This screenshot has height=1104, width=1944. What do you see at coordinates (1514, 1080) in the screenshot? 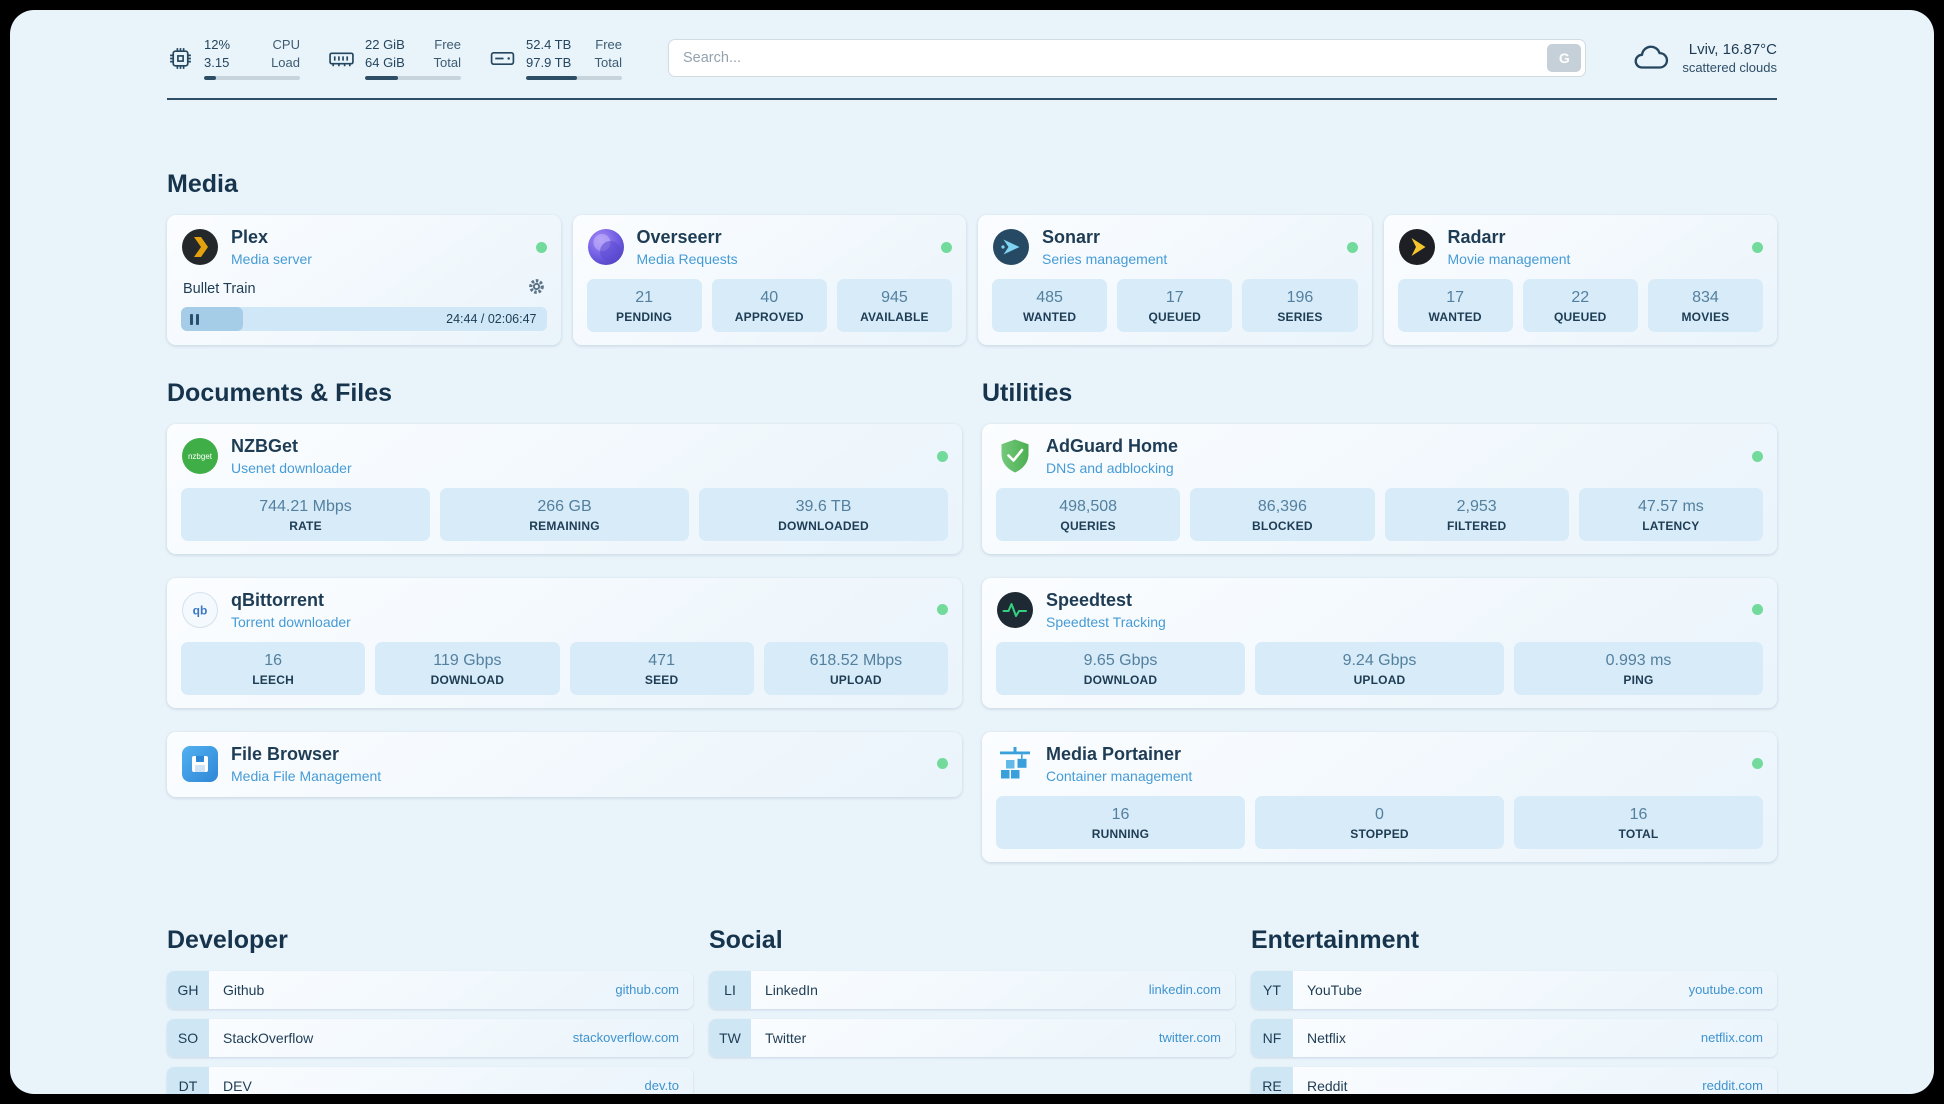
I see `bookmark-reddit: RE Reddit reddit.com` at bounding box center [1514, 1080].